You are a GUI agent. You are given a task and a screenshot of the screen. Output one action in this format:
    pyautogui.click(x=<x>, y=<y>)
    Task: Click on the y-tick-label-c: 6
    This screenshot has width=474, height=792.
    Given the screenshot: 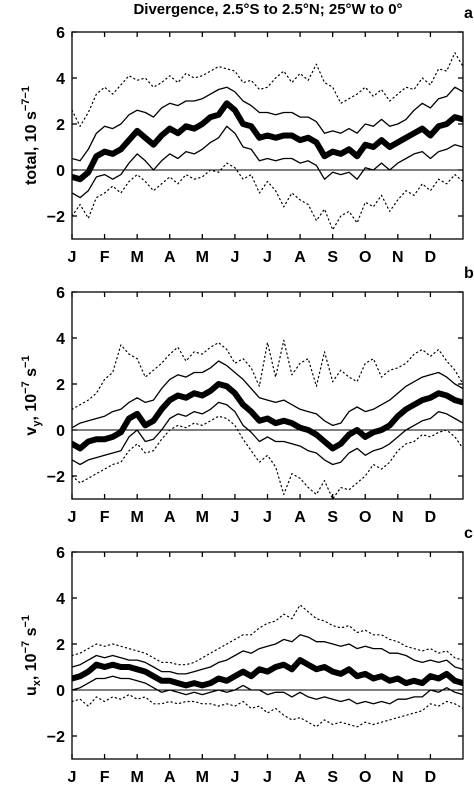 What is the action you would take?
    pyautogui.click(x=60, y=553)
    